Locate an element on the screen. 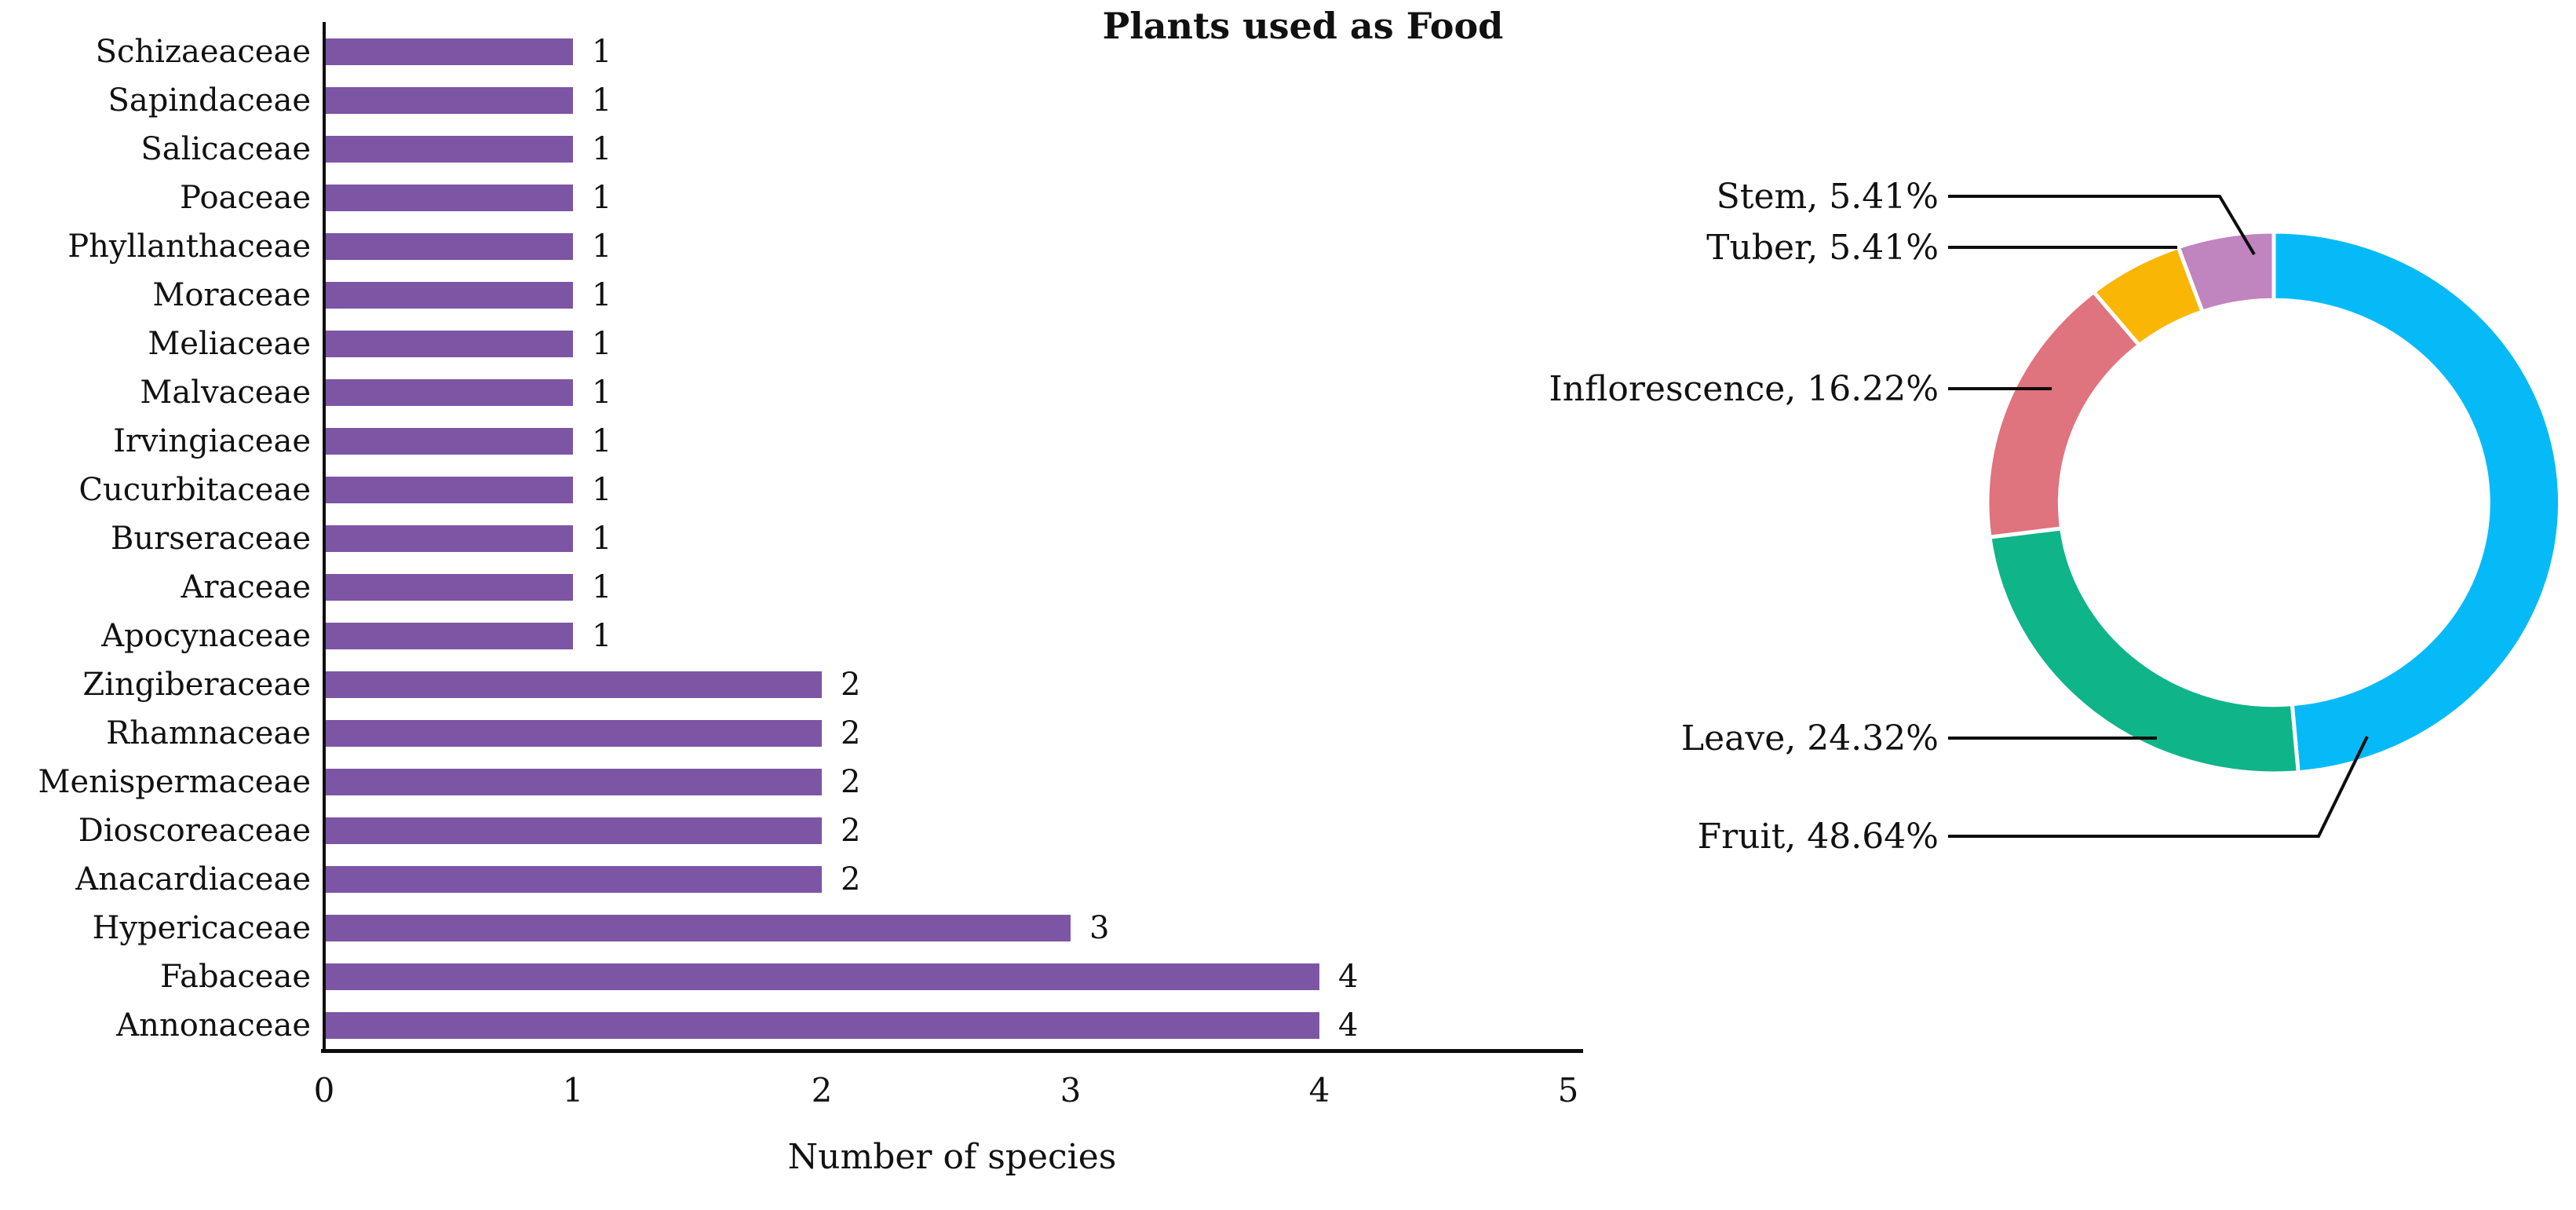  x-tick-label: 0 is located at coordinates (324, 1090).